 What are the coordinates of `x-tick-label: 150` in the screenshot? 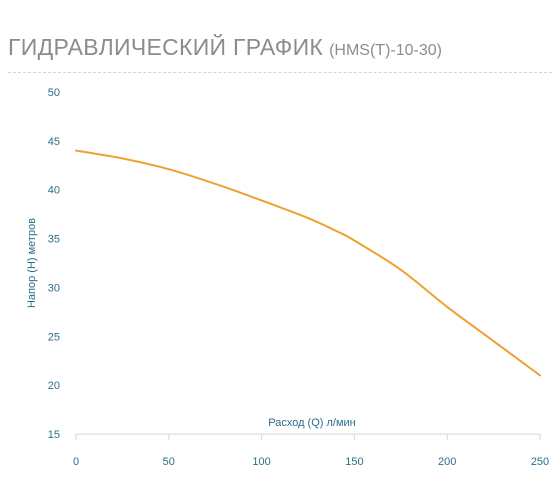 It's located at (354, 462).